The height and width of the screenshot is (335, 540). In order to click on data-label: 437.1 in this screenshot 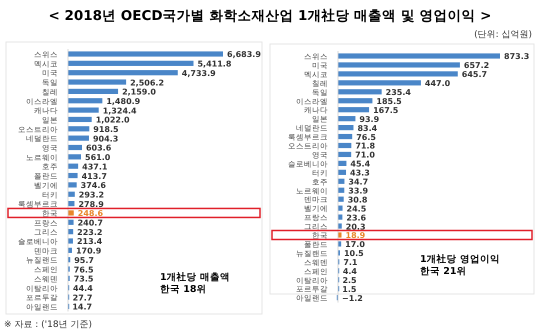, I will do `click(95, 167)`.